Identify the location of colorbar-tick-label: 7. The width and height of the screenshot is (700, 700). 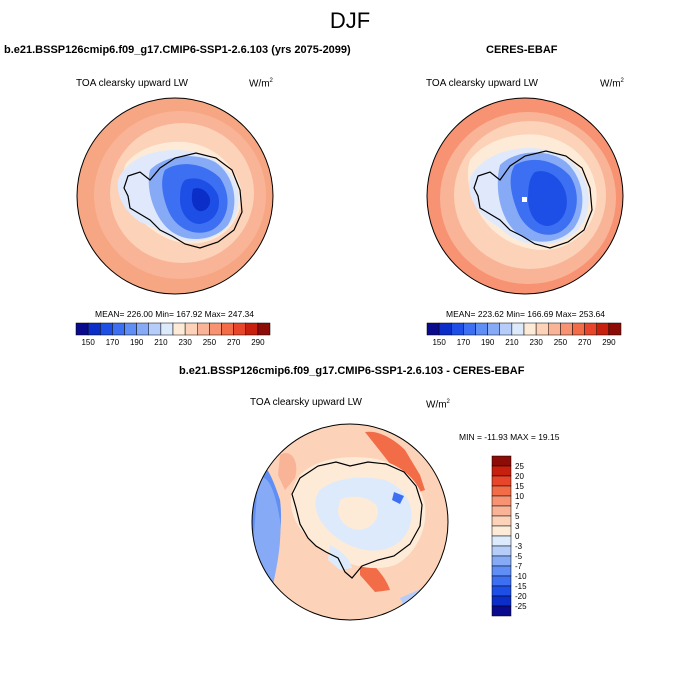
(517, 506).